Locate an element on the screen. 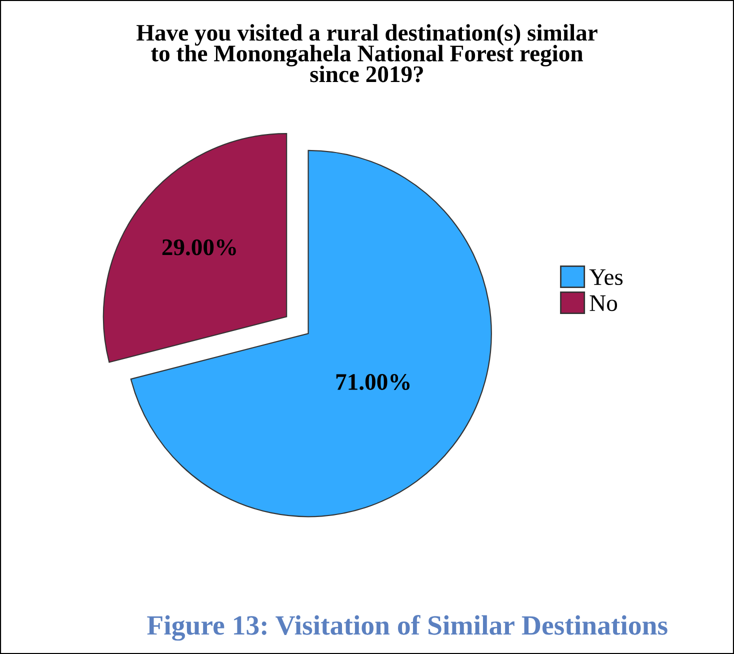  data-label: 71.00% is located at coordinates (373, 382).